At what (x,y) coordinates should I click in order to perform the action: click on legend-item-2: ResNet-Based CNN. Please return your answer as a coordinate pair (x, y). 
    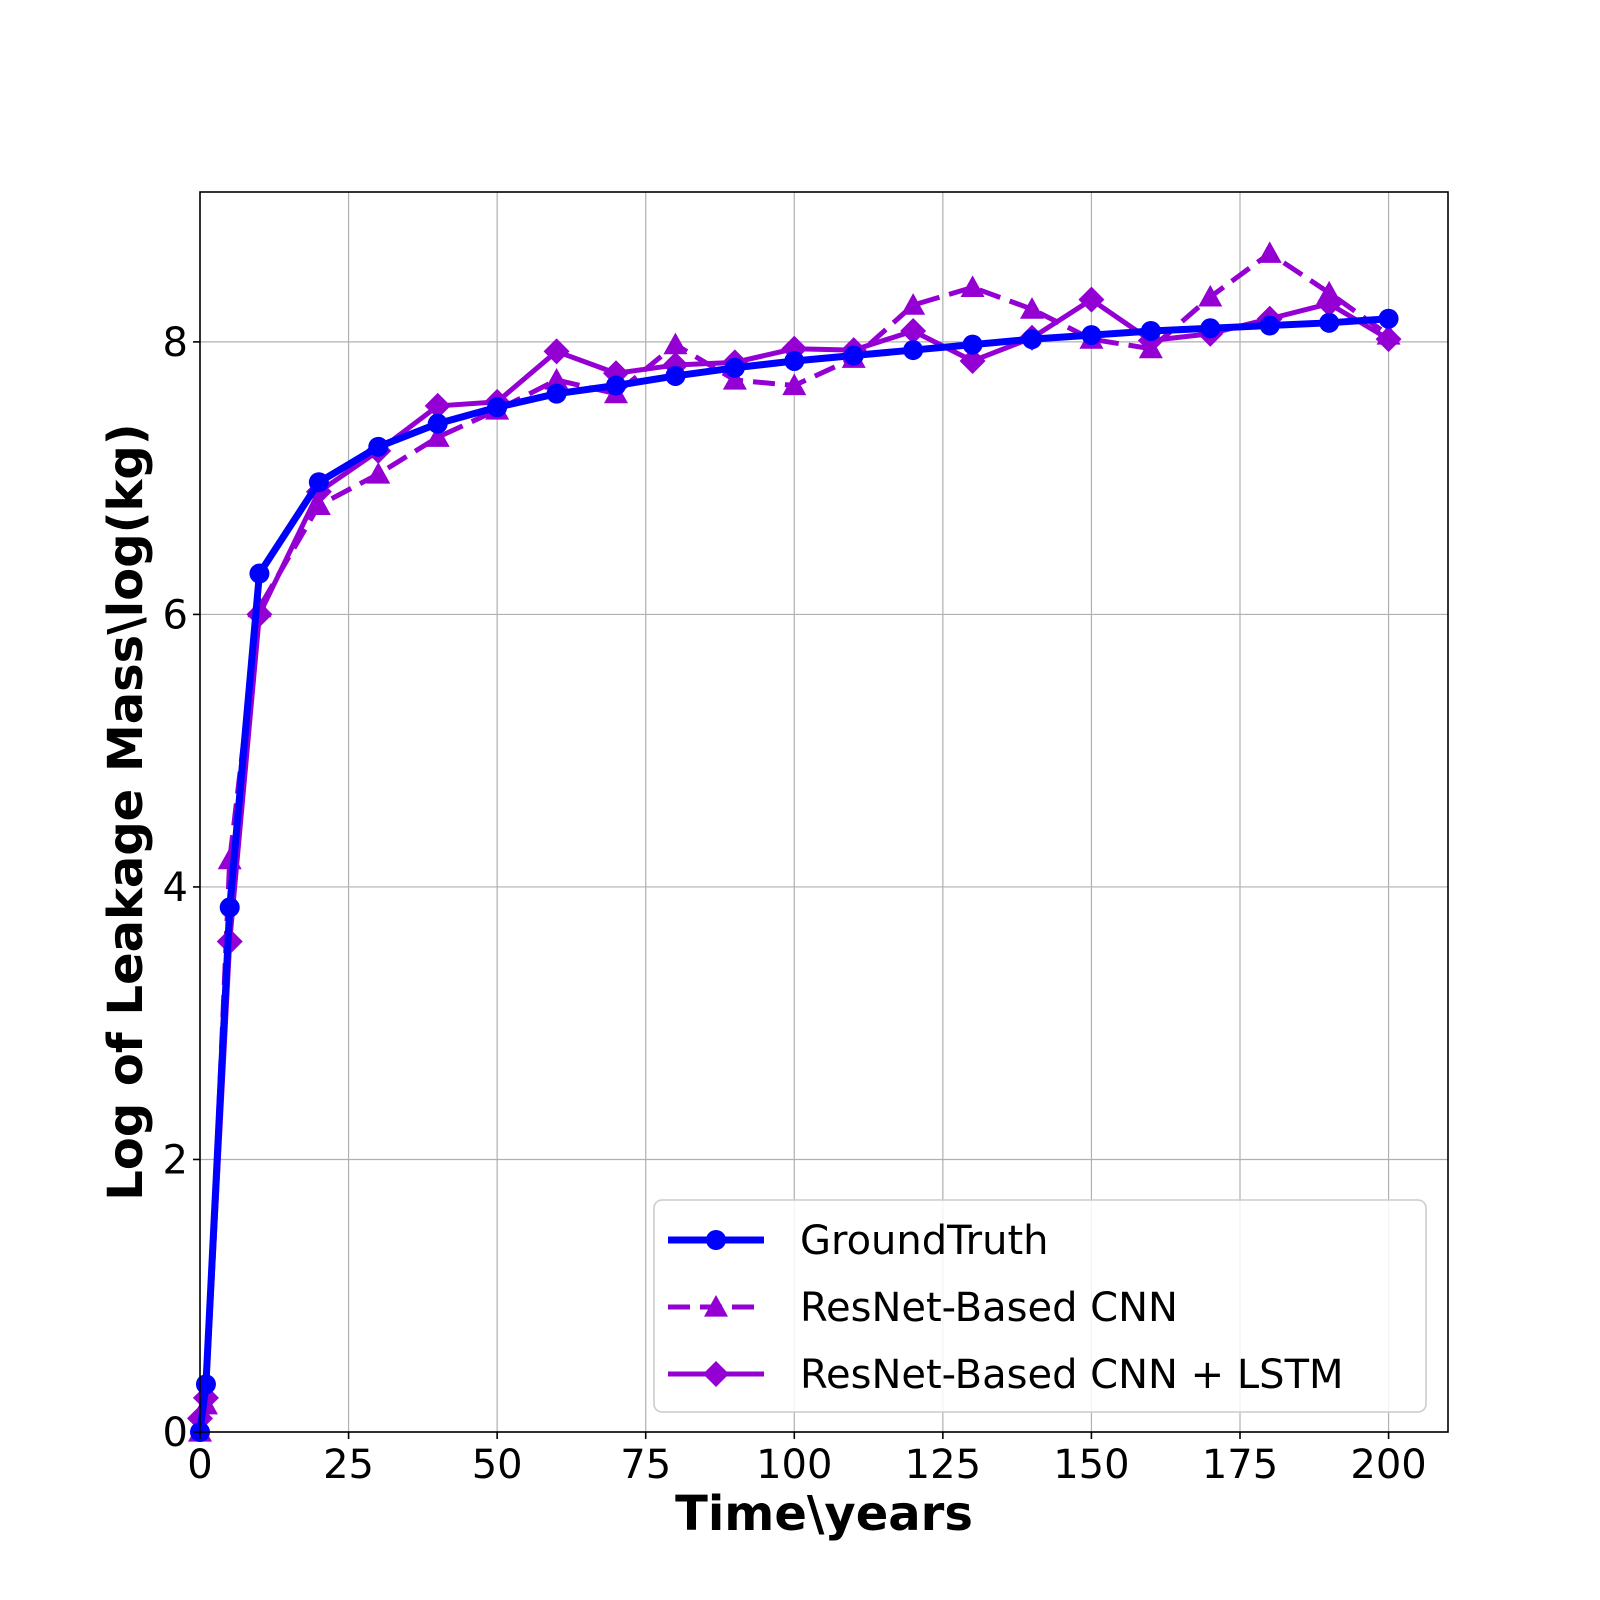
    Looking at the image, I should click on (923, 1308).